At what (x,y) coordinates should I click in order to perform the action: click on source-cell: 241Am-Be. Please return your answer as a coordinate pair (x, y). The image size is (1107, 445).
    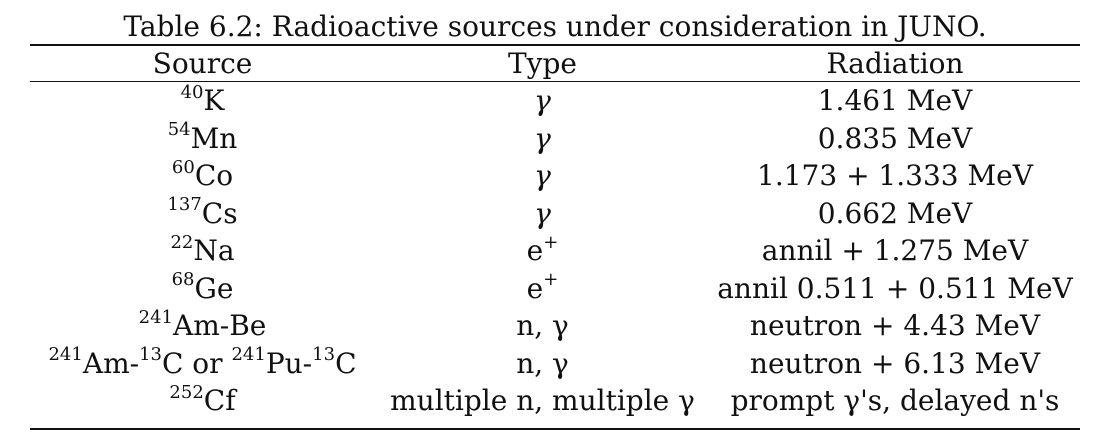
    Looking at the image, I should click on (202, 324).